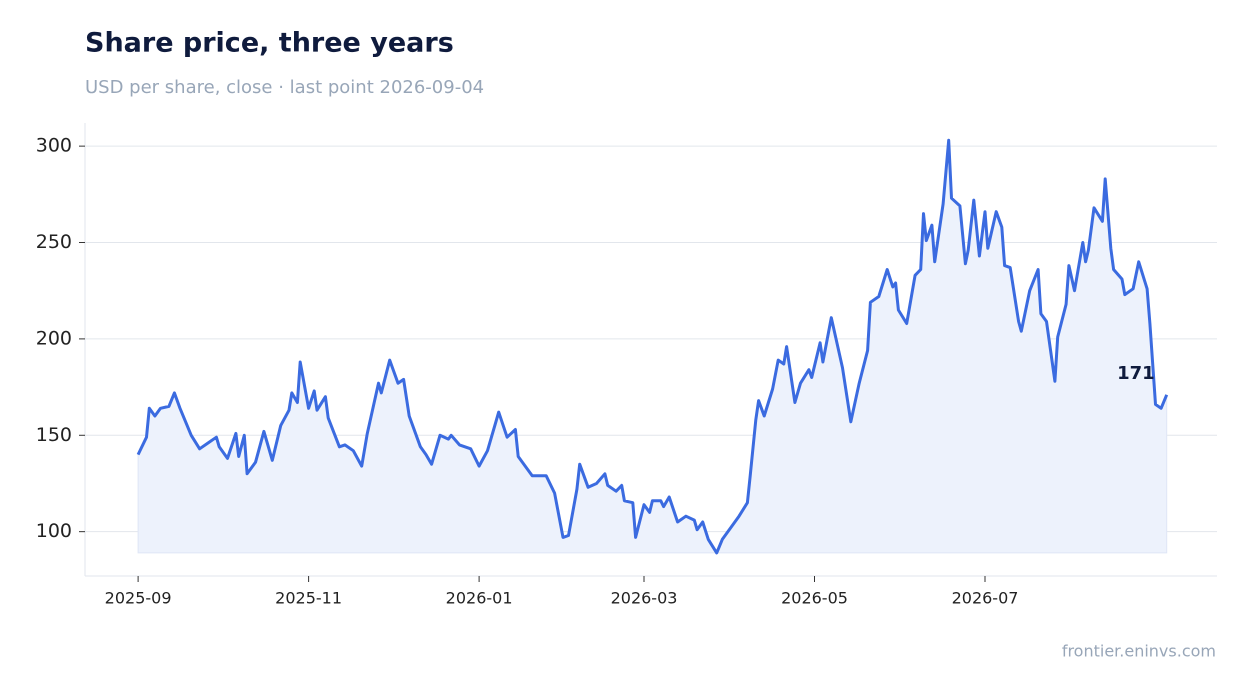  I want to click on source-note: frontier.eninvs.com, so click(1139, 651).